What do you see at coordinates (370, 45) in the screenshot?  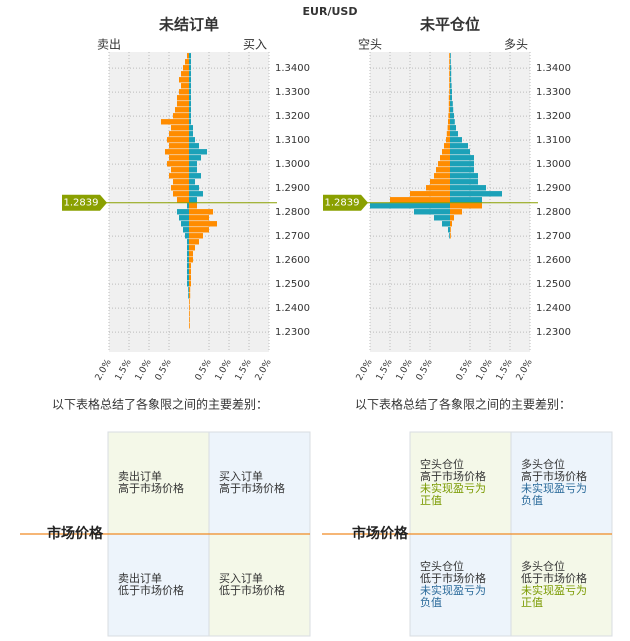 I see `left-label: 空头` at bounding box center [370, 45].